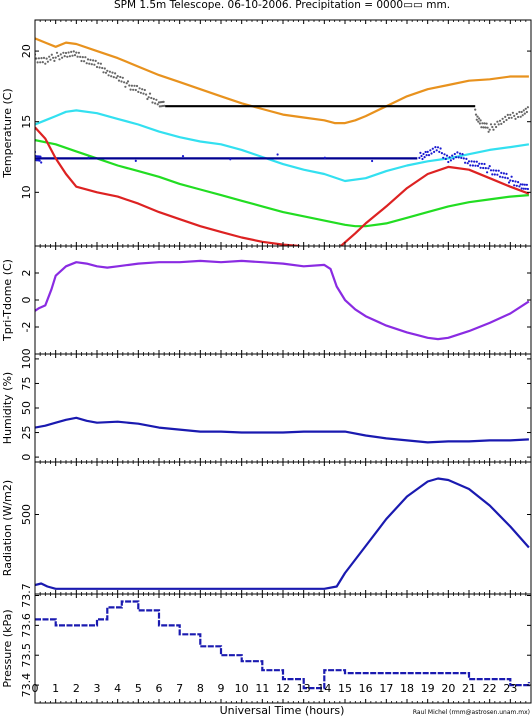 This screenshot has width=532, height=719. Describe the element at coordinates (366, 688) in the screenshot. I see `x-tick-label: 16` at that location.